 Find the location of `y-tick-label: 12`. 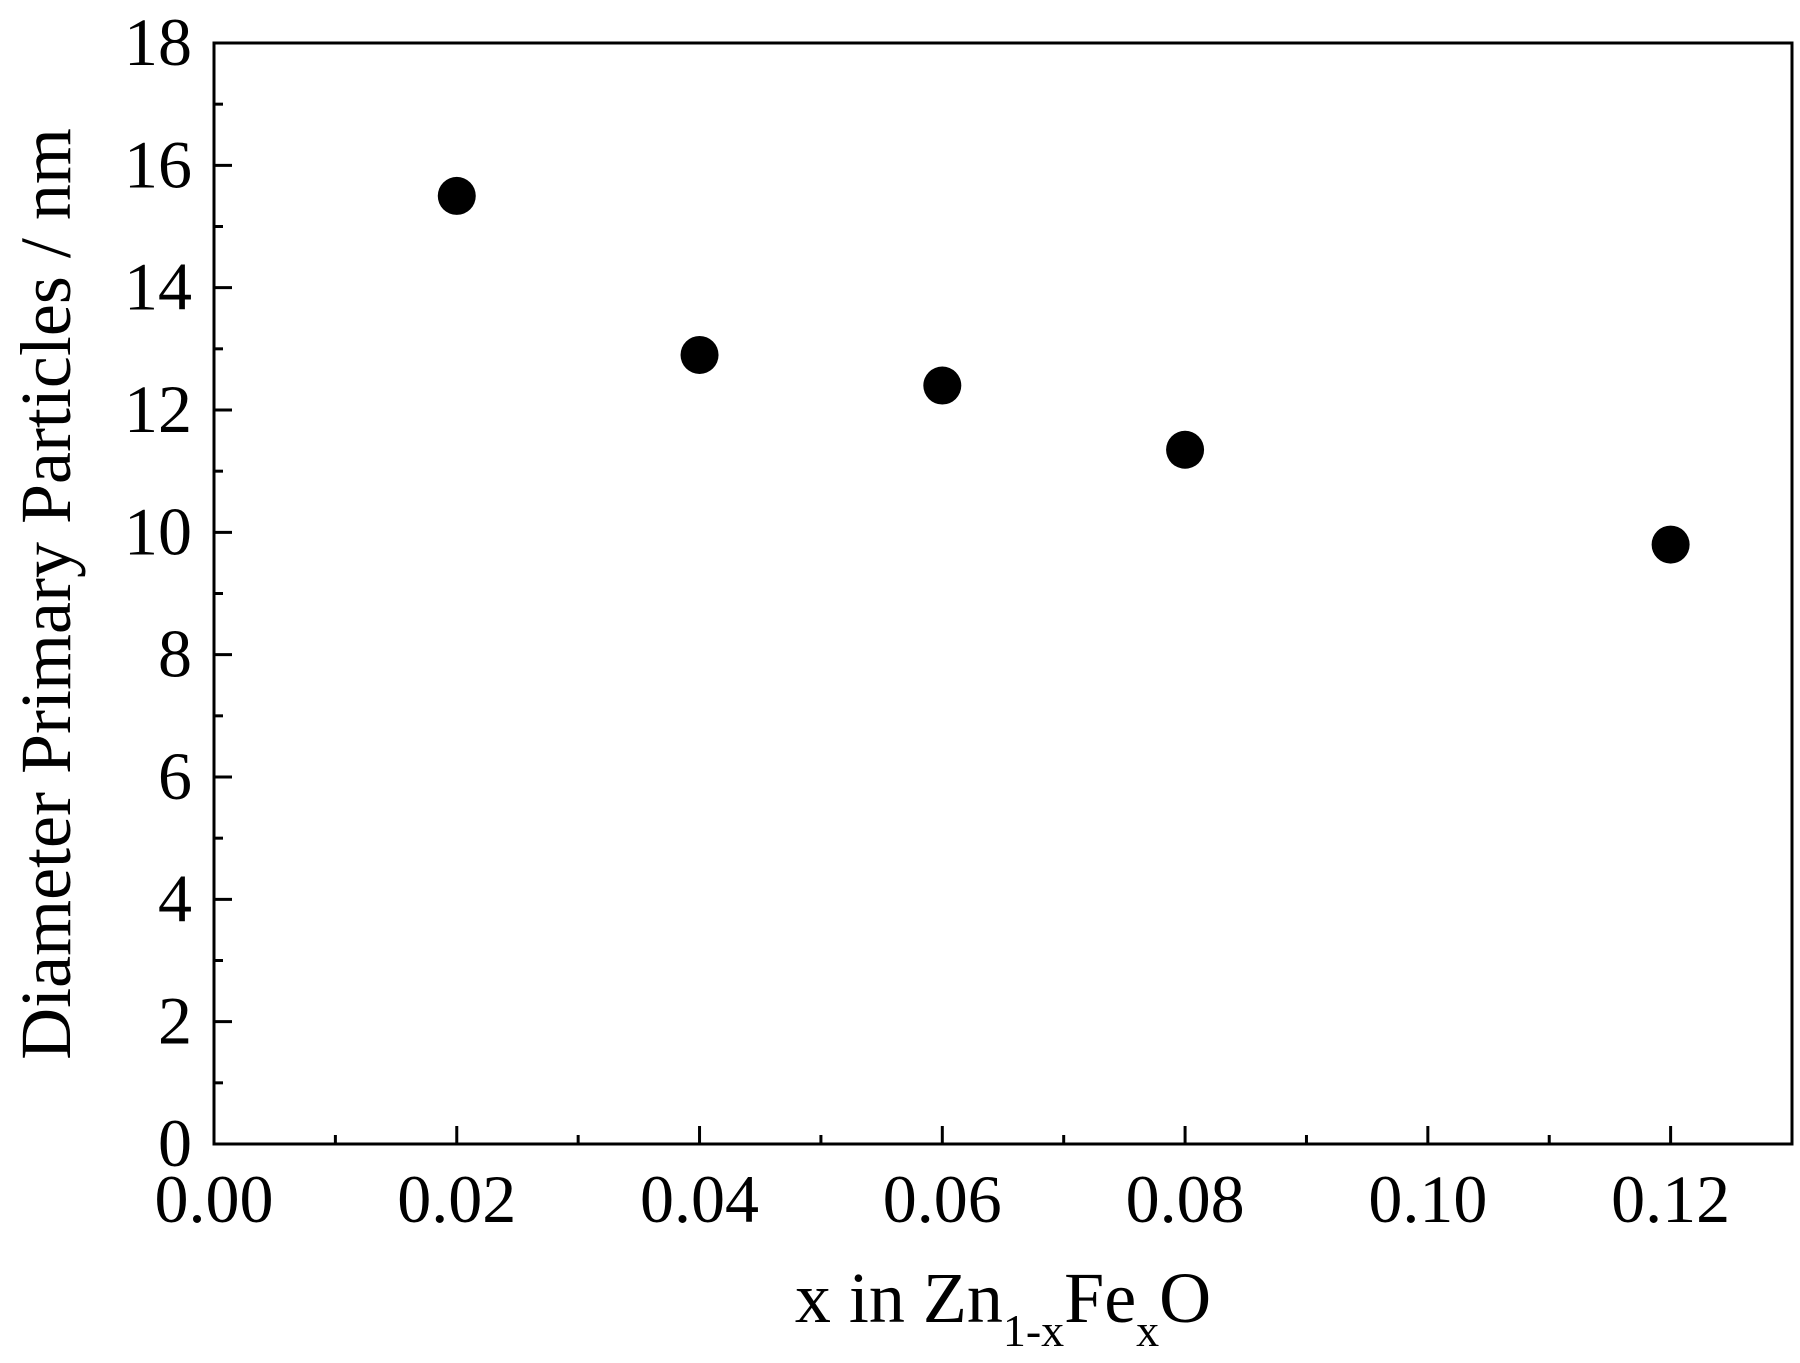

y-tick-label: 12 is located at coordinates (158, 409).